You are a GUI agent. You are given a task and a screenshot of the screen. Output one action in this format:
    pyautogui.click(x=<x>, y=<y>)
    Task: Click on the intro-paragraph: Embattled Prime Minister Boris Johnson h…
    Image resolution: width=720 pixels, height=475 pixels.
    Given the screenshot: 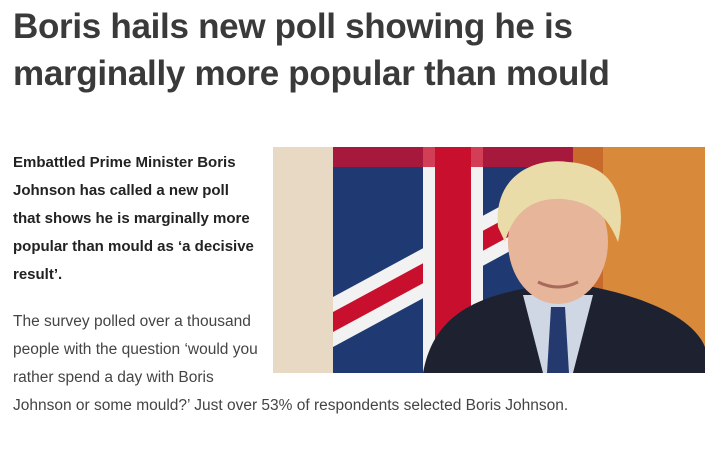 What is the action you would take?
    pyautogui.click(x=133, y=218)
    